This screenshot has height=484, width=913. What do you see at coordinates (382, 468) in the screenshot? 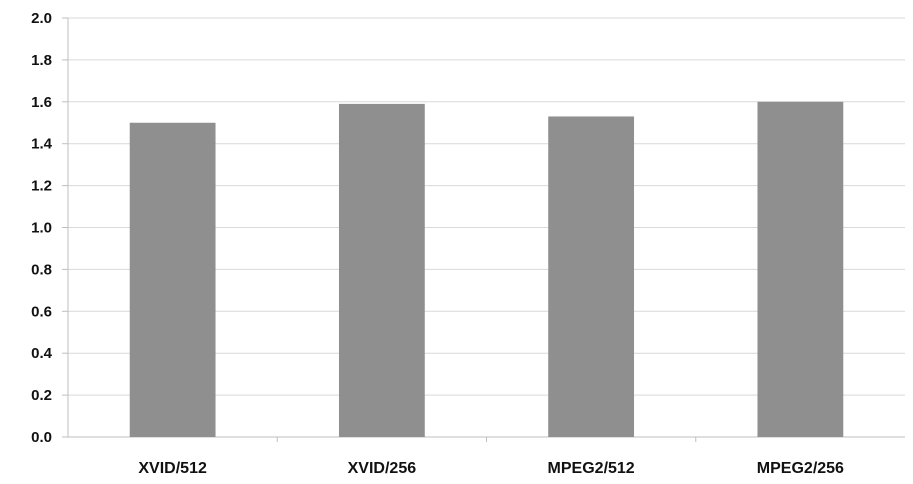
I see `x-category-label: XVID/256` at bounding box center [382, 468].